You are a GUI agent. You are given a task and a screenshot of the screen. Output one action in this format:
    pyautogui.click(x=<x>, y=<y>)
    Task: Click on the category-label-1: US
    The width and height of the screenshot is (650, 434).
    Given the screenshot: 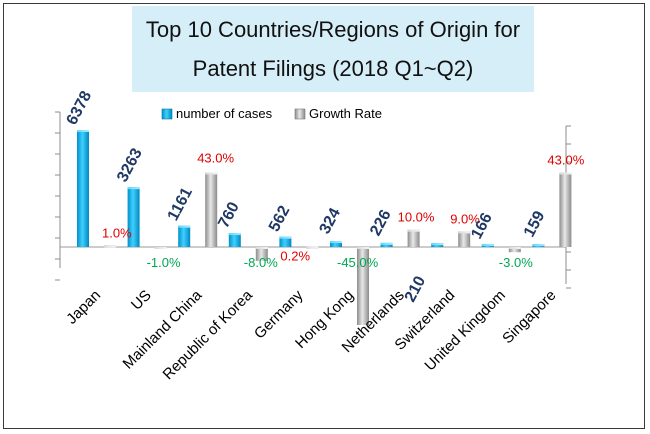 What is the action you would take?
    pyautogui.click(x=141, y=300)
    